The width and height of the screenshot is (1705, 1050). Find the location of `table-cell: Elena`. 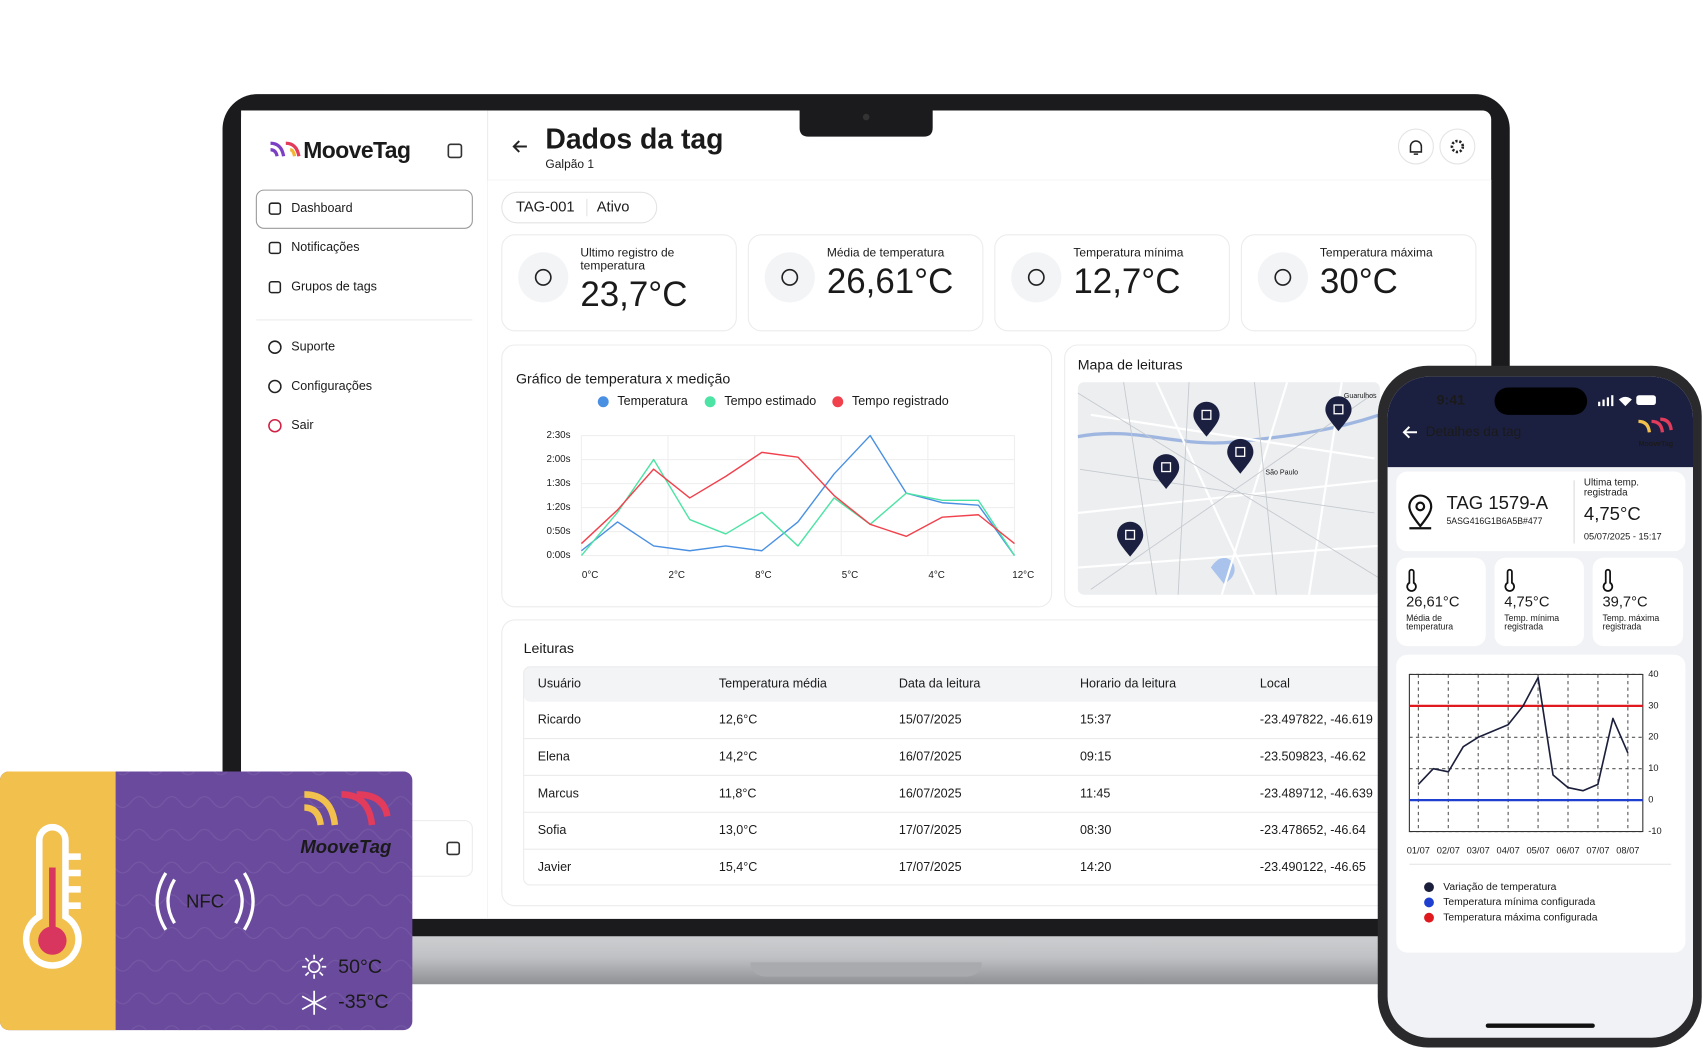

table-cell: Elena is located at coordinates (554, 756).